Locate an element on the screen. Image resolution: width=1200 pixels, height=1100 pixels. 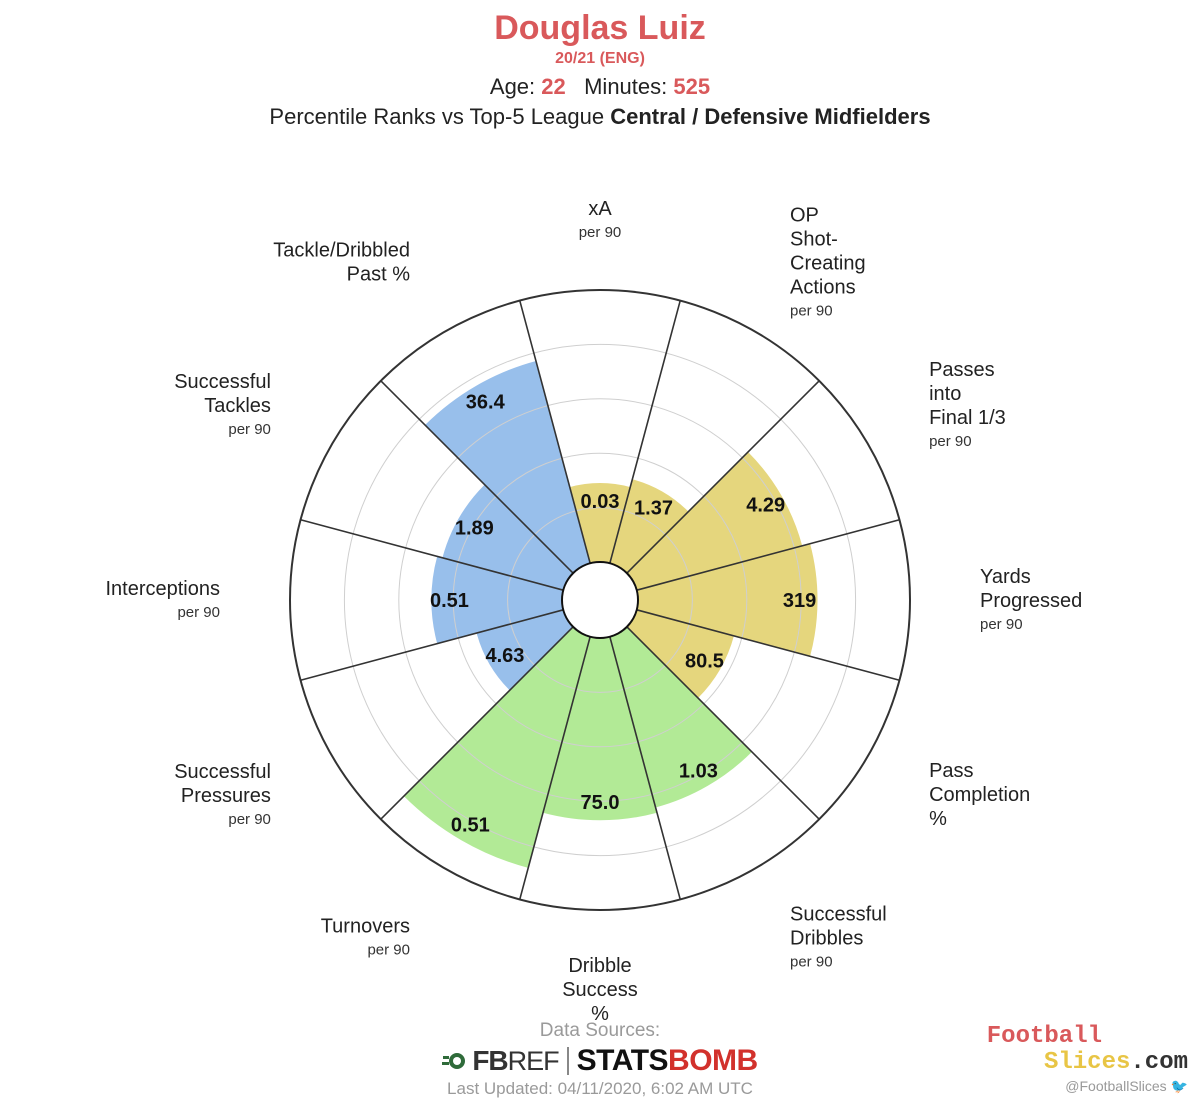
brand-slices: Slices is located at coordinates (1087, 1062).